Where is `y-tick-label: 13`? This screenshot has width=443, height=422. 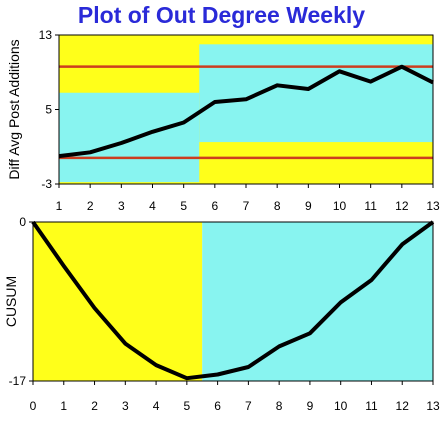
y-tick-label: 13 is located at coordinates (46, 35).